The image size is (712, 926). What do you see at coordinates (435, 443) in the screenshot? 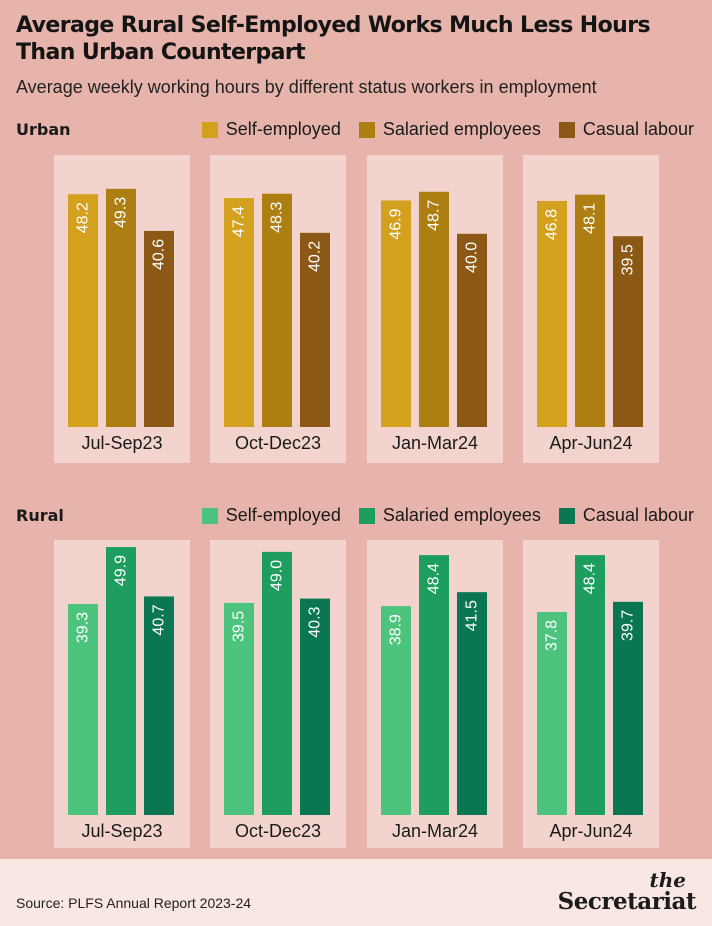
I see `urban-category-label: Jan-Mar24` at bounding box center [435, 443].